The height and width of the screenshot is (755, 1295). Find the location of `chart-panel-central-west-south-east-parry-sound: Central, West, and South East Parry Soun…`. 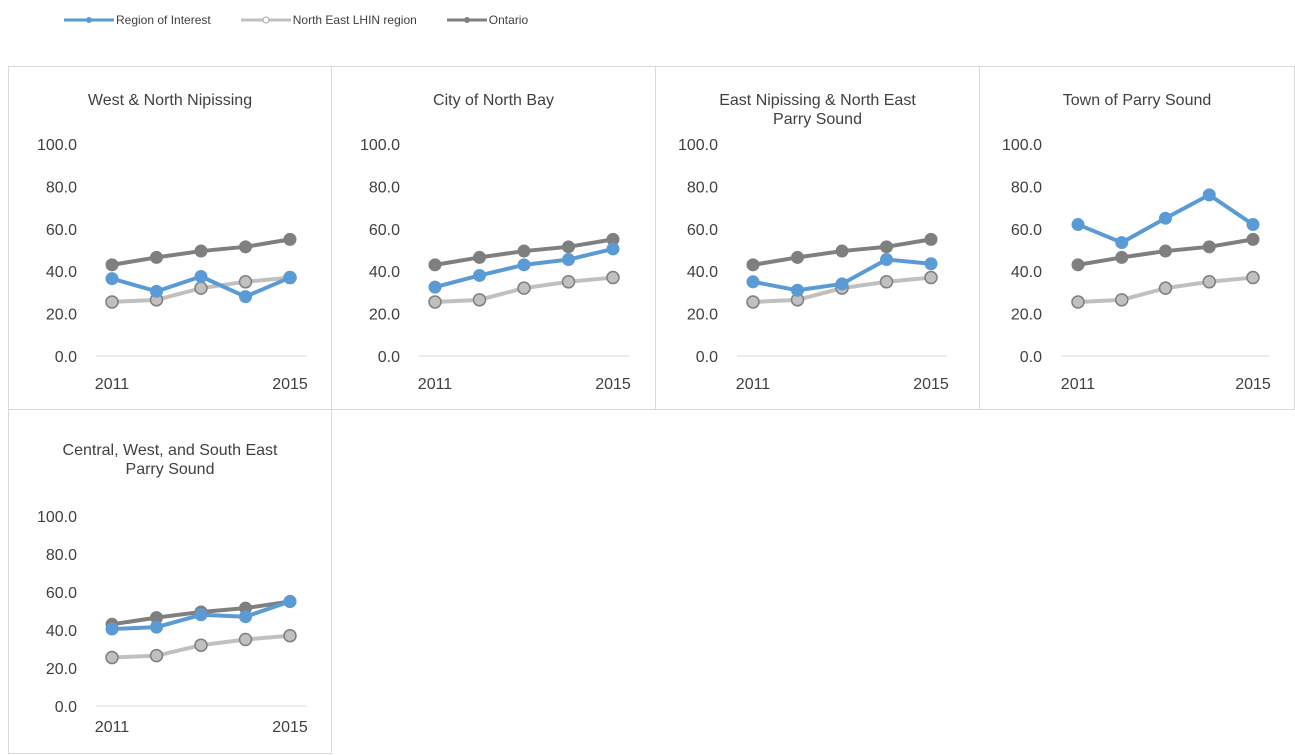

chart-panel-central-west-south-east-parry-sound: Central, West, and South East Parry Soun… is located at coordinates (170, 581).